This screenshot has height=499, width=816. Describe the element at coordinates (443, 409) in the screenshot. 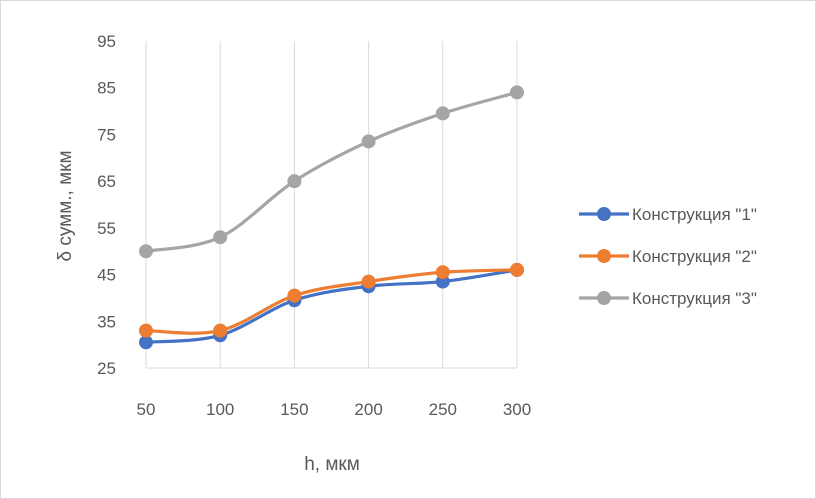

I see `x-tick-label-4: 250` at that location.